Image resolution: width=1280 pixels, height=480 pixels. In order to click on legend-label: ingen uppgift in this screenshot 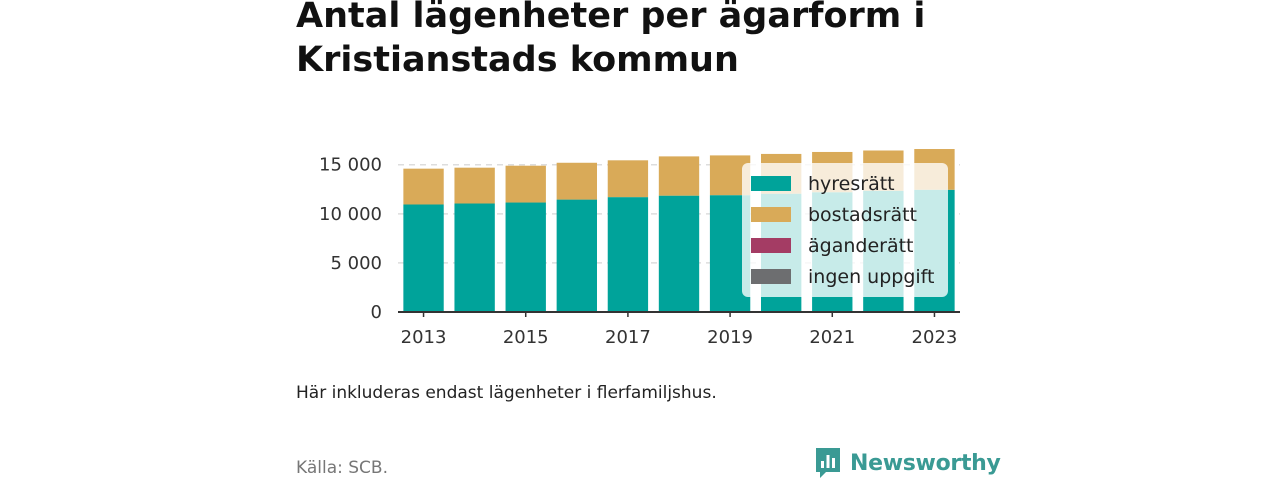, I will do `click(871, 277)`.